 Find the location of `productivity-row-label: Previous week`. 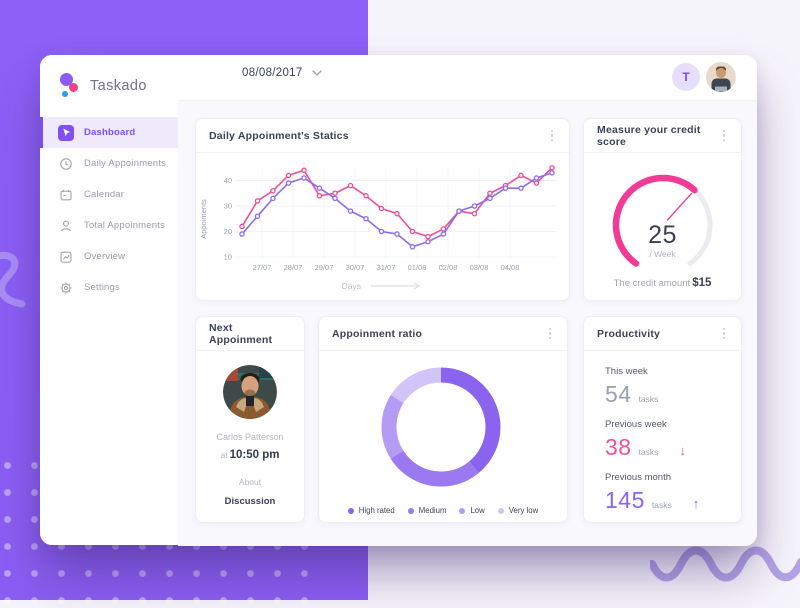

productivity-row-label: Previous week is located at coordinates (636, 424).